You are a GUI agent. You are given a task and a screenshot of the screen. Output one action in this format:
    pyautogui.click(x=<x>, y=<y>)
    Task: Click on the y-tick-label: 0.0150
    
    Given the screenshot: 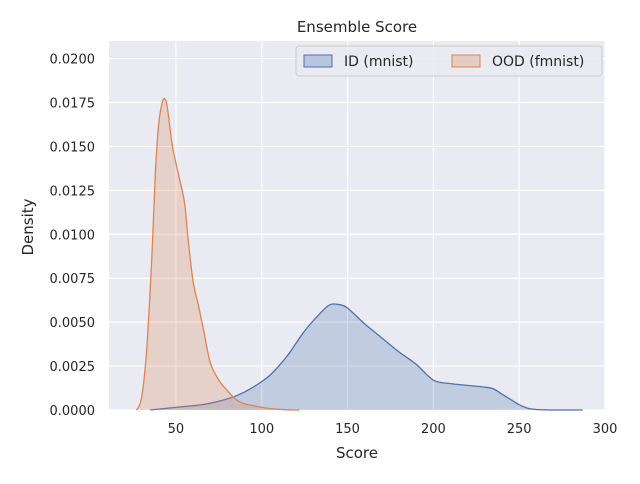 What is the action you would take?
    pyautogui.click(x=73, y=147)
    